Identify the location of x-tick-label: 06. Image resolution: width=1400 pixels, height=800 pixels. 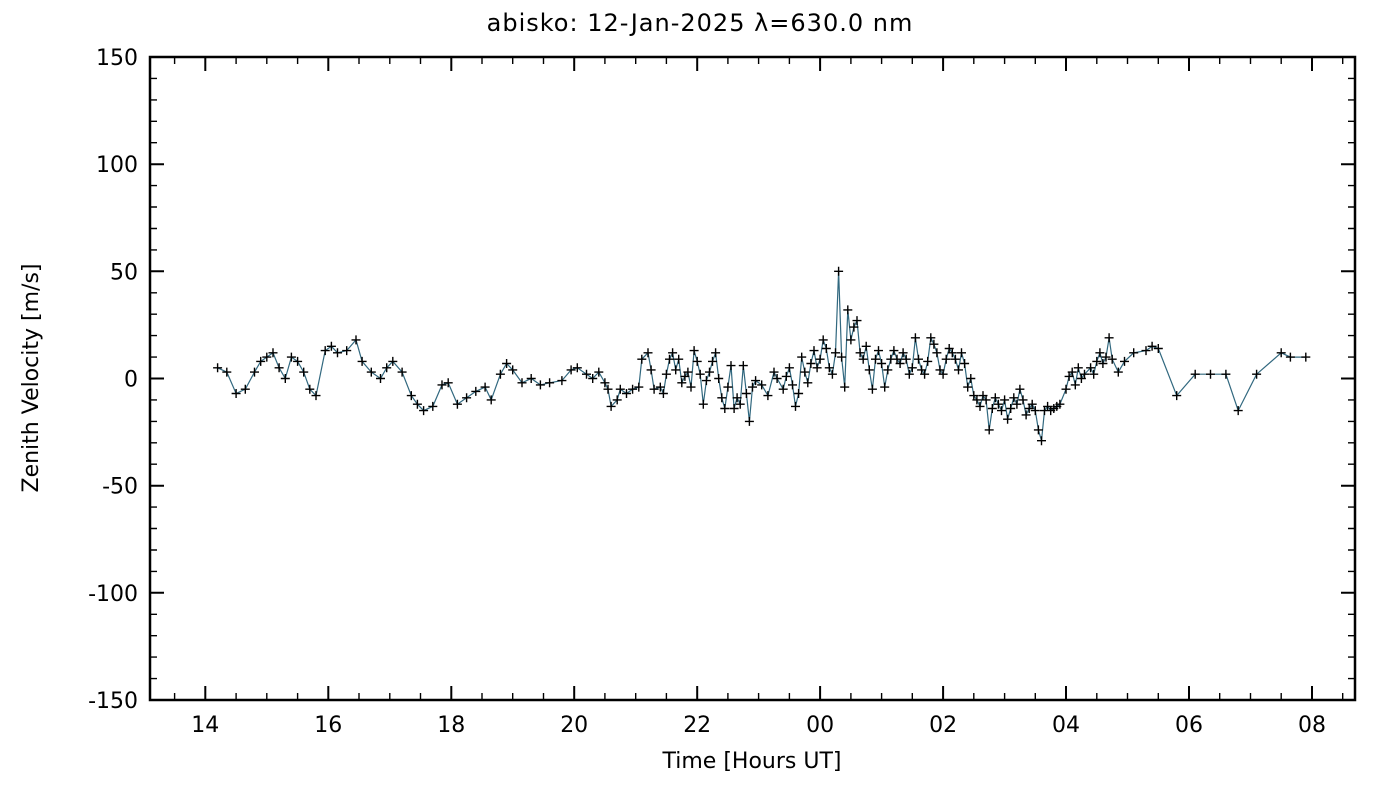
(1189, 725).